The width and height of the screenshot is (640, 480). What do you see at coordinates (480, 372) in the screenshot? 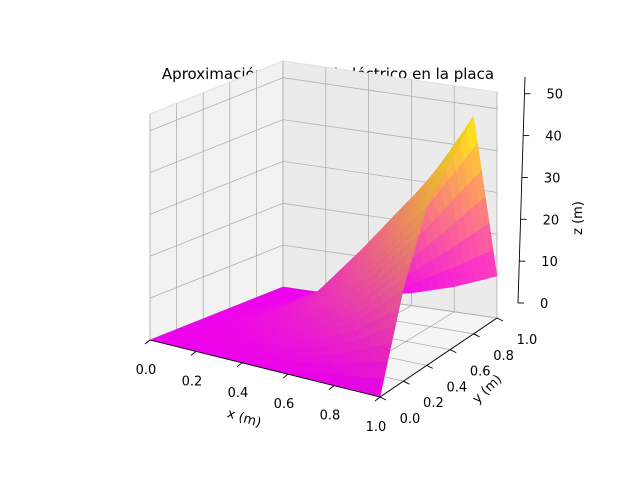
I see `y-tick-label: 0.6` at bounding box center [480, 372].